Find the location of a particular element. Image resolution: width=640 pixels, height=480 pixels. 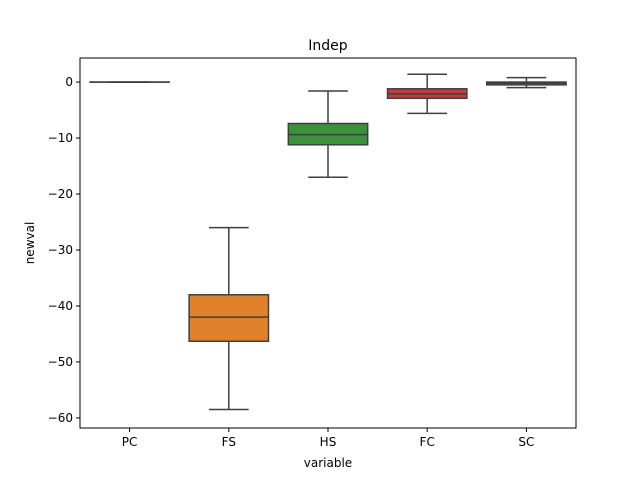

y-tick-label: −50 is located at coordinates (60, 362).